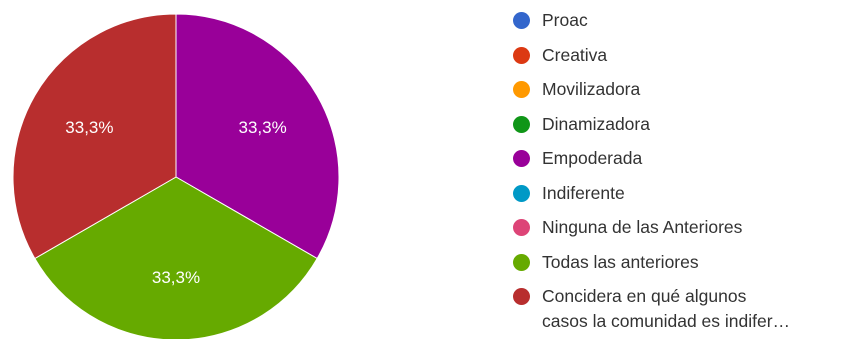 The width and height of the screenshot is (854, 339). Describe the element at coordinates (565, 20) in the screenshot. I see `legend-label: Proac` at that location.